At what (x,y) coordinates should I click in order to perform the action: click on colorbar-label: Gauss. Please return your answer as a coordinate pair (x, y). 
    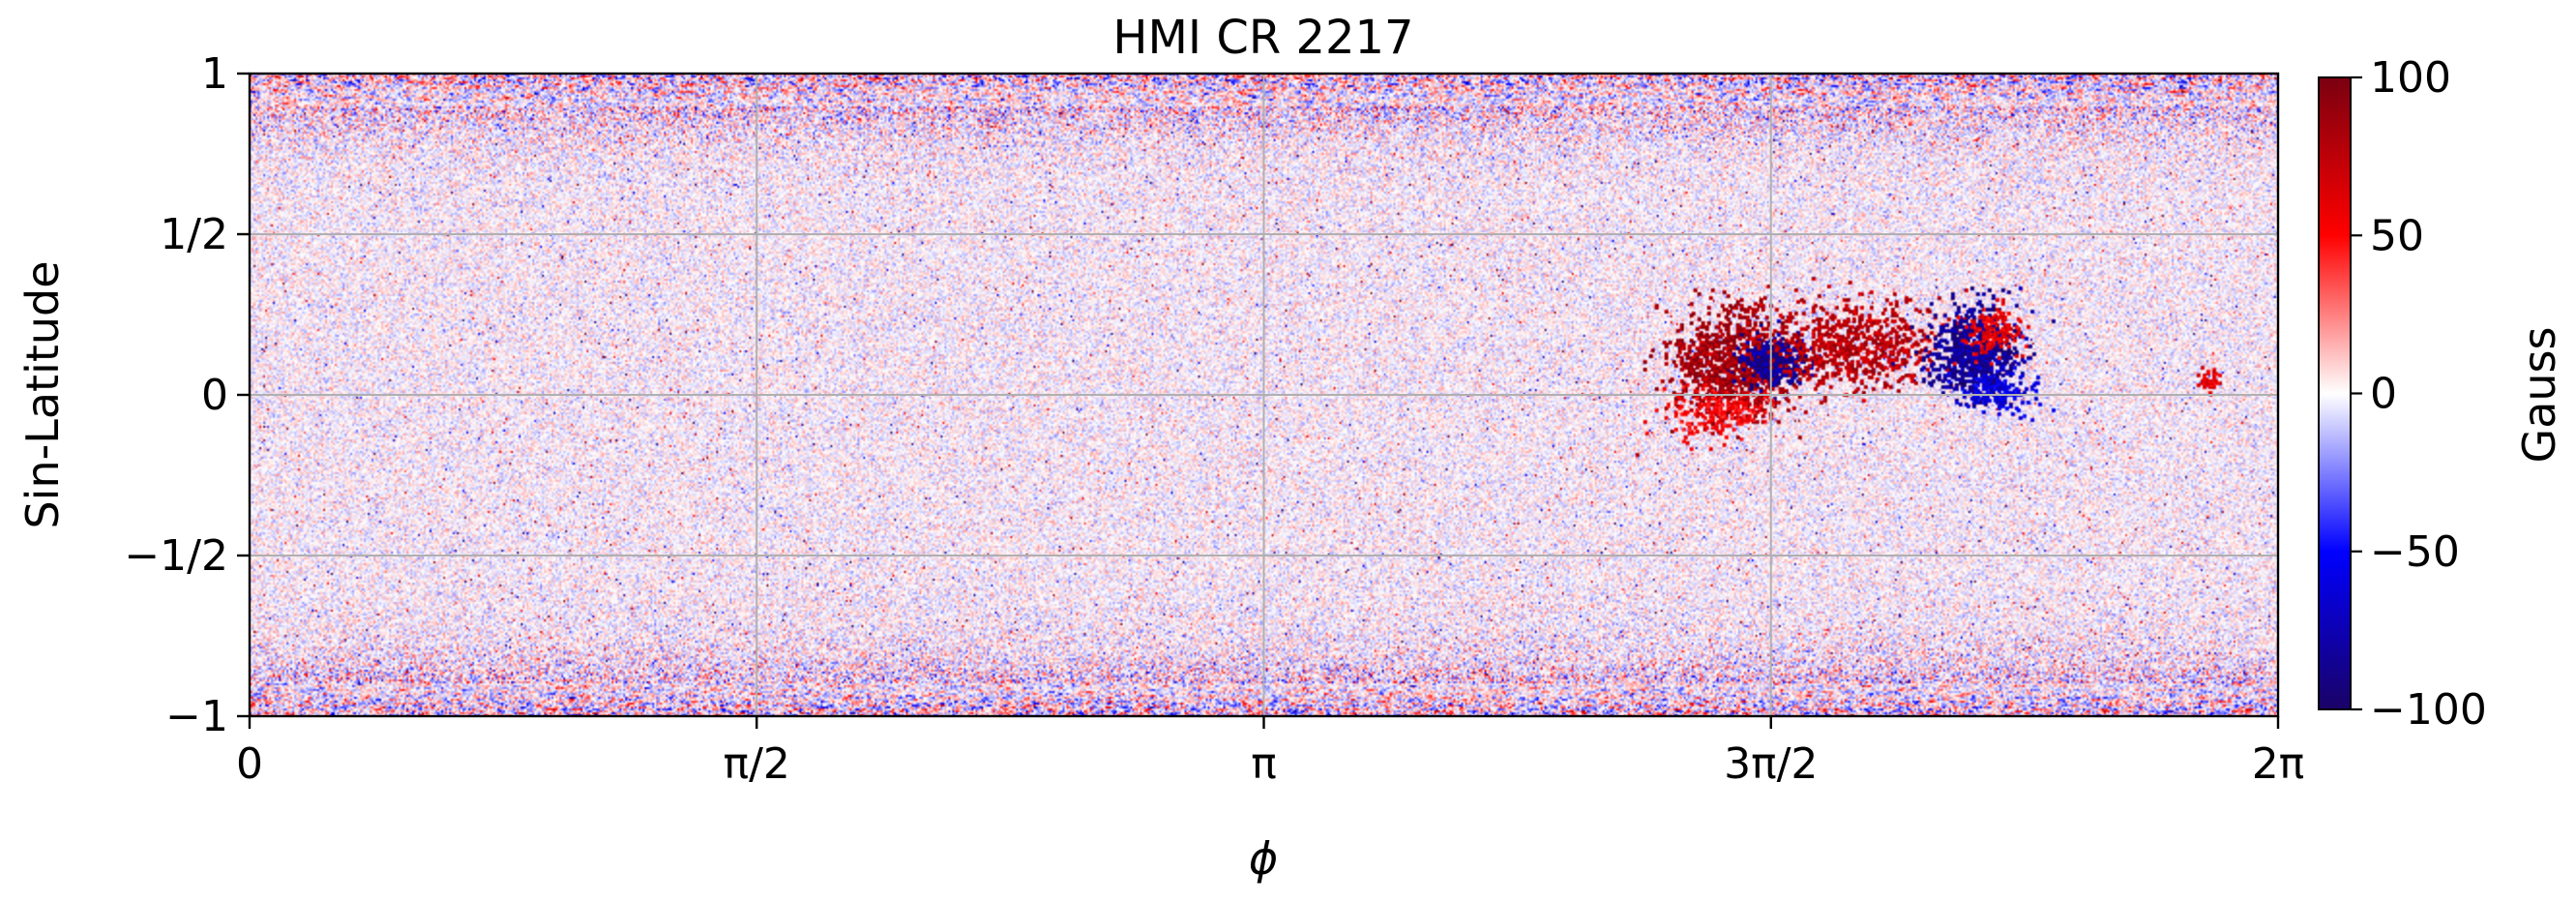
    Looking at the image, I should click on (2539, 395).